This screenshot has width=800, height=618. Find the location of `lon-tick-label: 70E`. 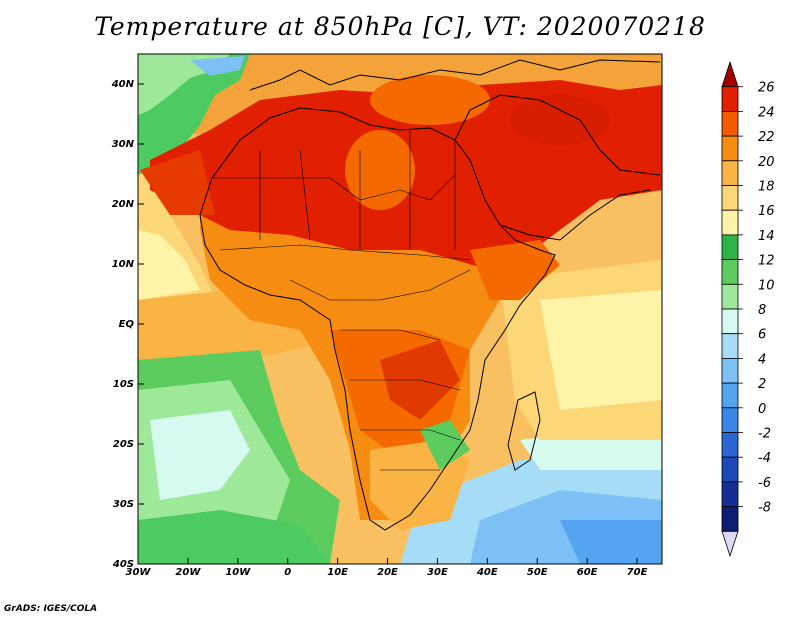

lon-tick-label: 70E is located at coordinates (637, 572).